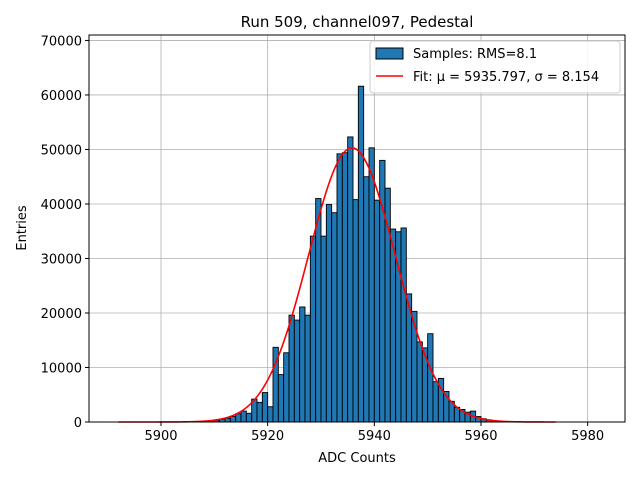 The width and height of the screenshot is (640, 480). What do you see at coordinates (357, 22) in the screenshot?
I see `chart-title: Run 509, channel097, Pedestal` at bounding box center [357, 22].